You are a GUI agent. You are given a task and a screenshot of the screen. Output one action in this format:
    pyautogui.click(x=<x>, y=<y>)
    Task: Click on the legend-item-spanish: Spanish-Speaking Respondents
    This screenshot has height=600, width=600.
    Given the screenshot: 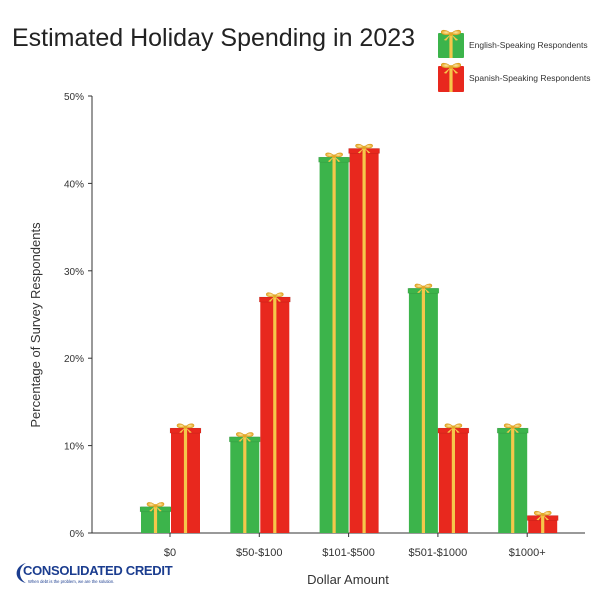 What is the action you would take?
    pyautogui.click(x=514, y=77)
    